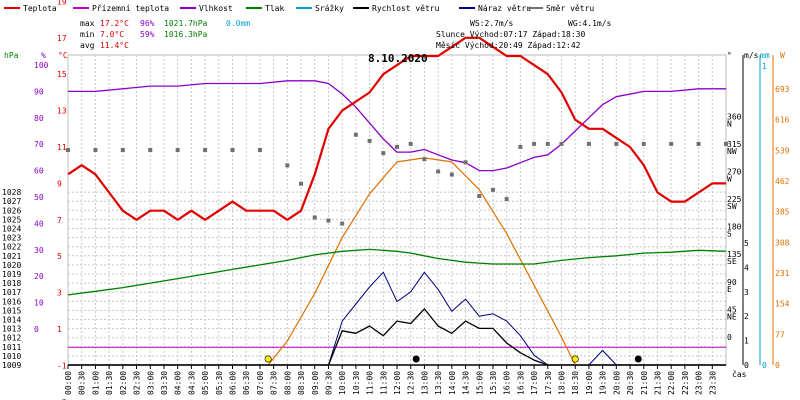  I want to click on tick-label-temp: -3, so click(62, 399).